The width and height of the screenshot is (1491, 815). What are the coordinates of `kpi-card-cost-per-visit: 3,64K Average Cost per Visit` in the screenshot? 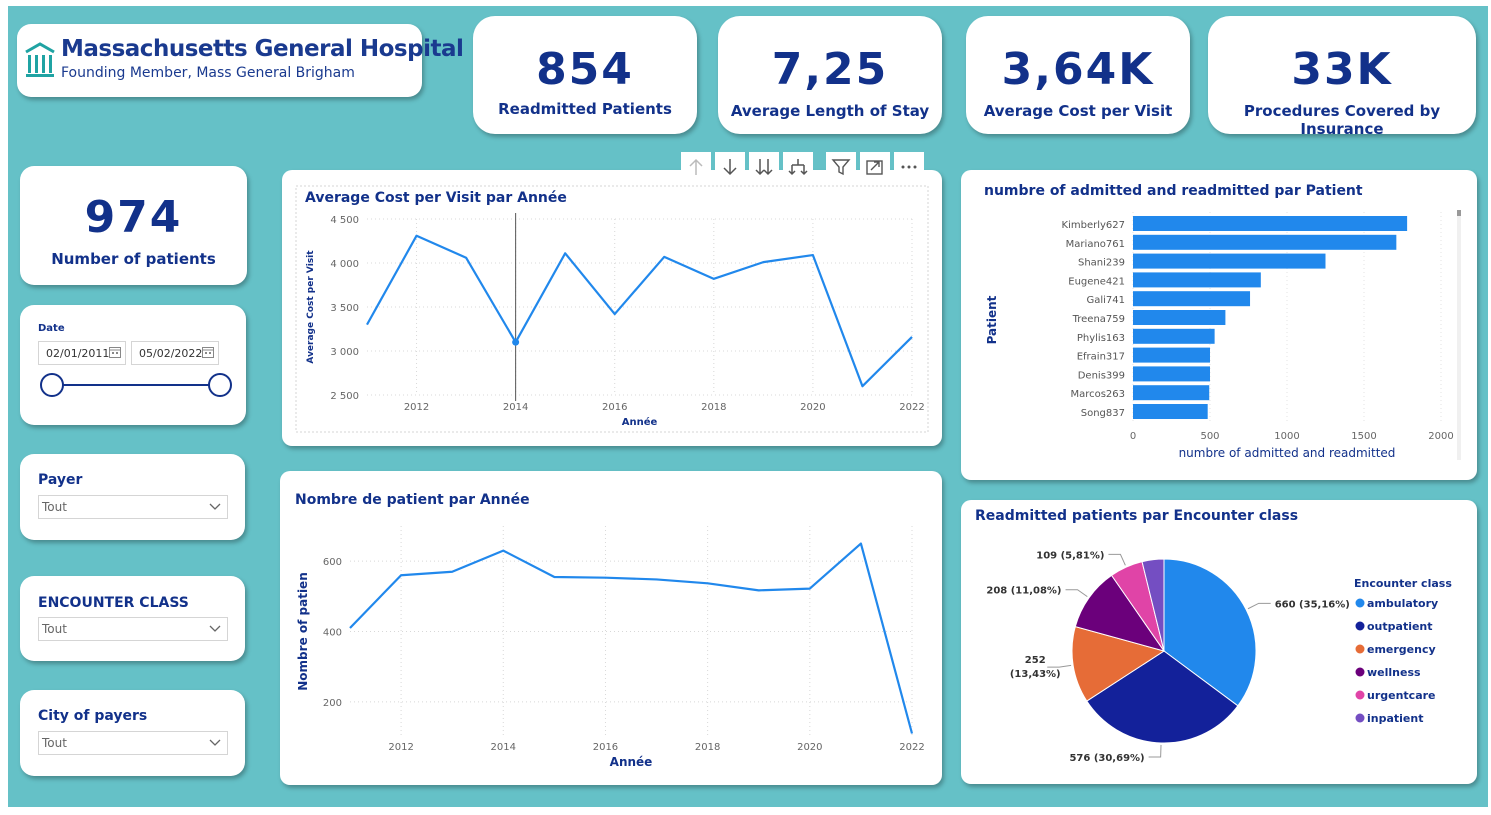 It's located at (1078, 75).